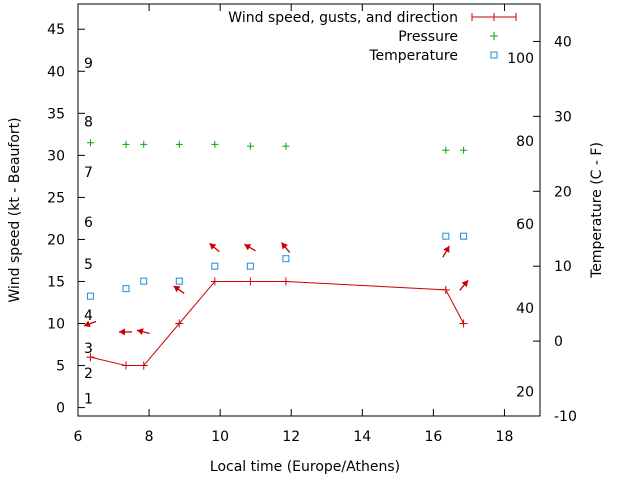 The image size is (640, 480). What do you see at coordinates (525, 225) in the screenshot?
I see `fahrenheit-label: 60` at bounding box center [525, 225].